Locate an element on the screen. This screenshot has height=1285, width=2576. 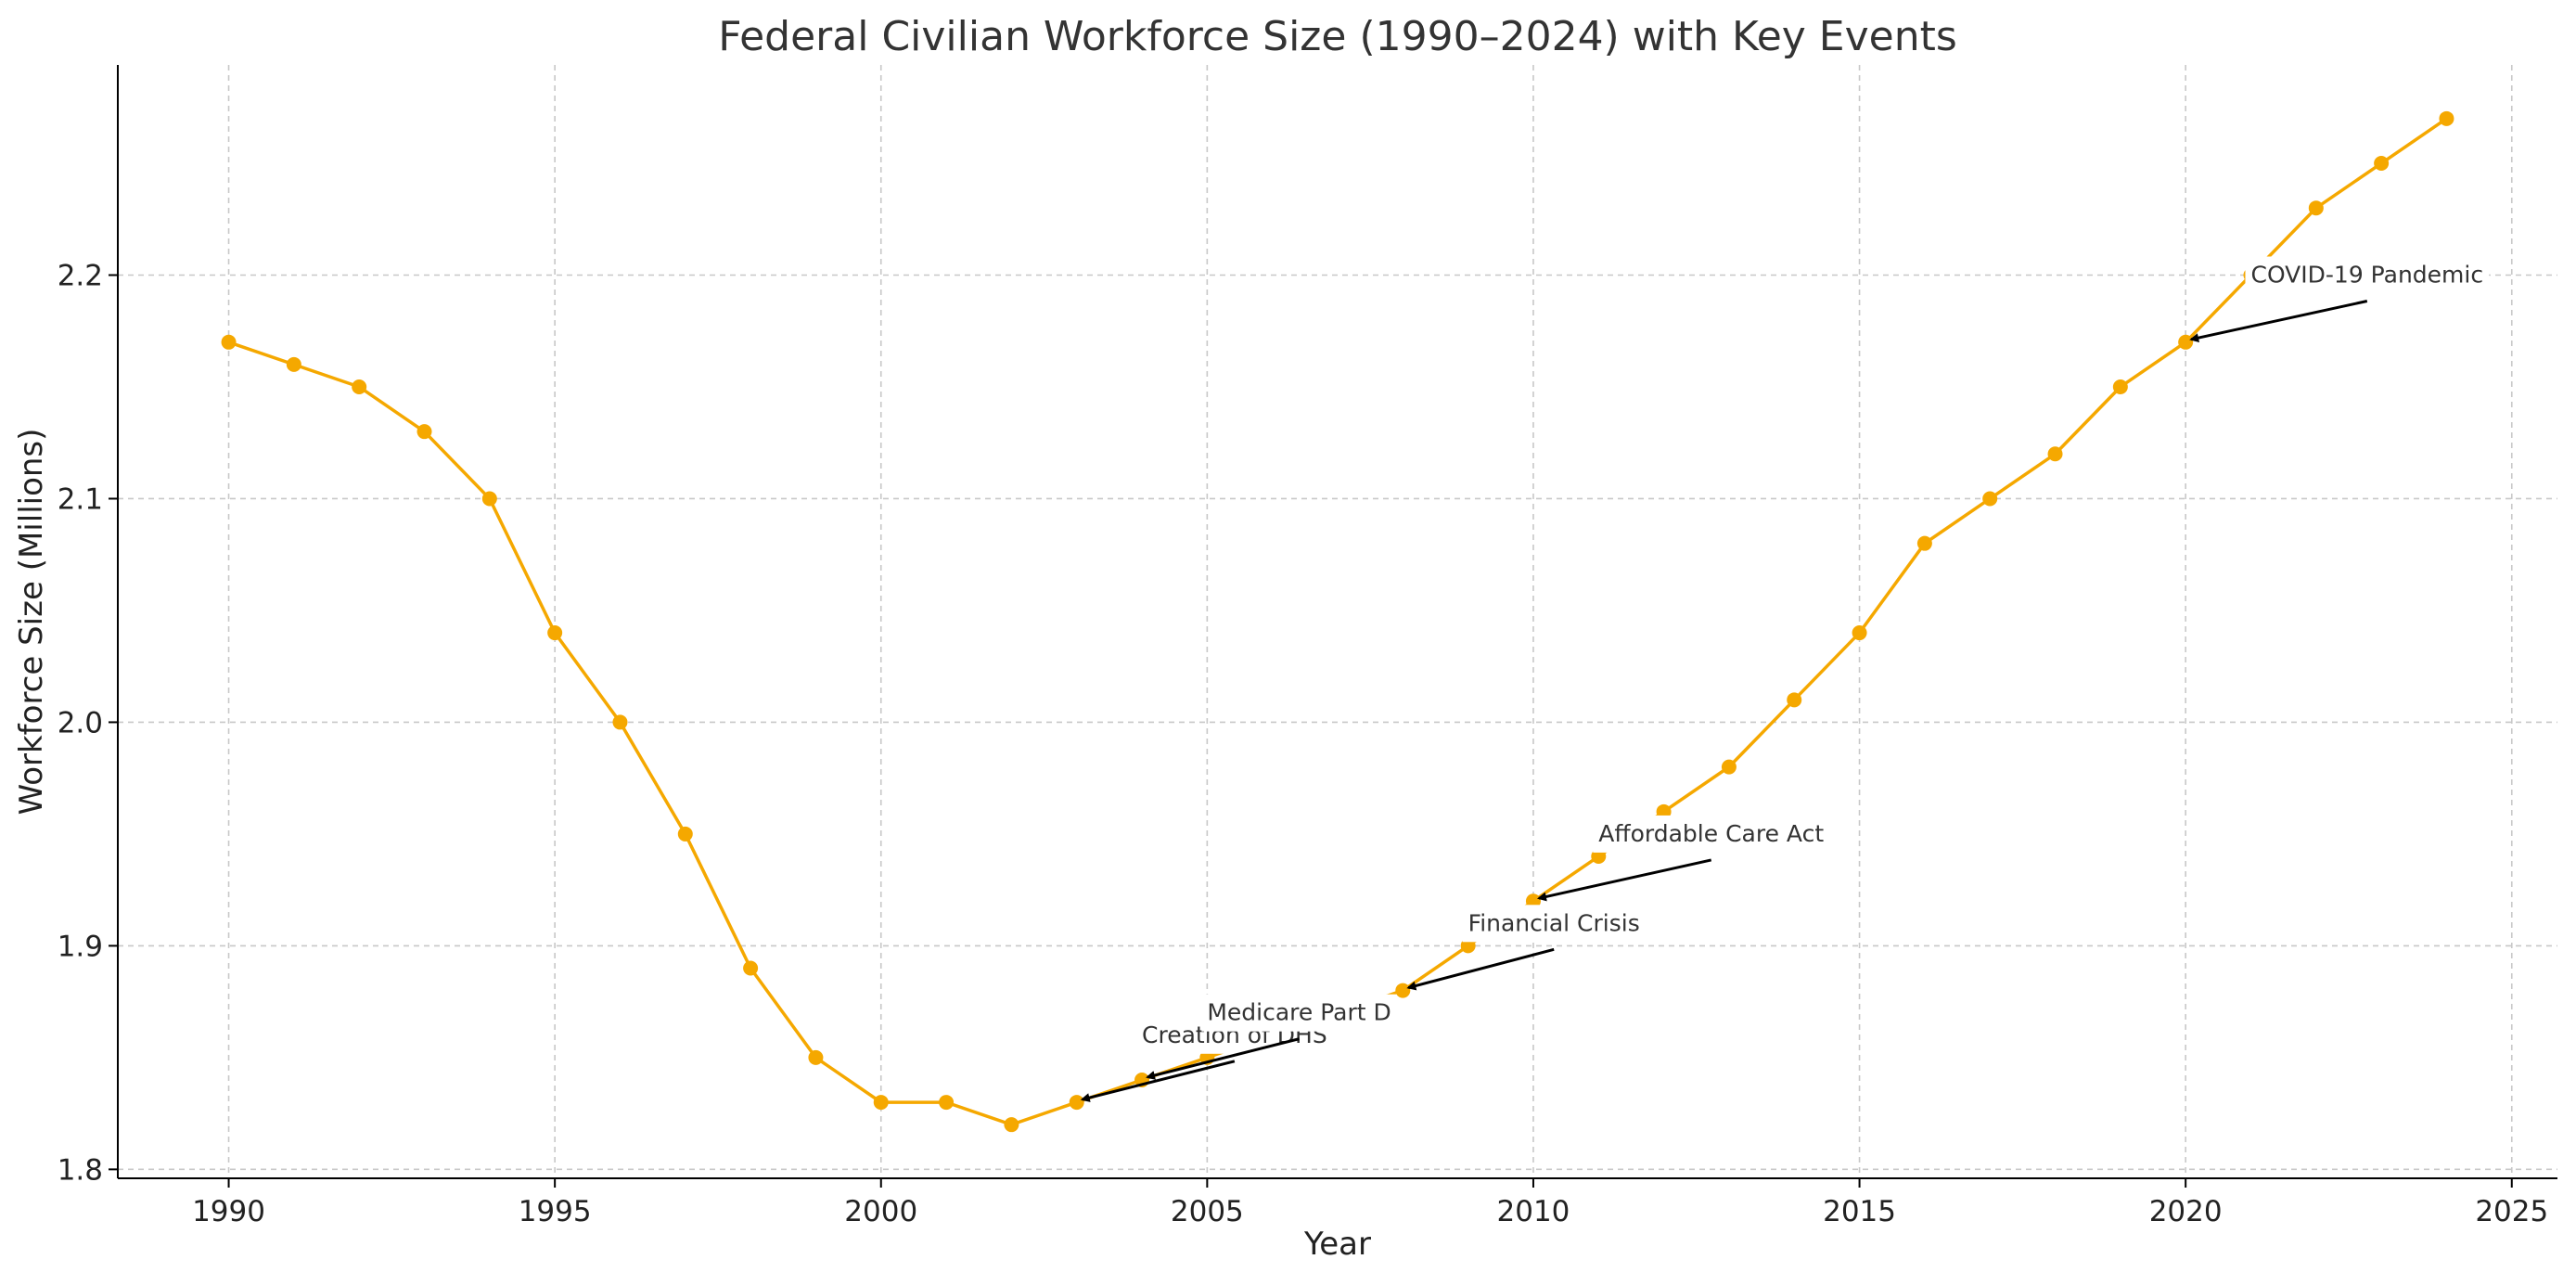
annotation-label: Affordable Care Act is located at coordinates (1711, 833).